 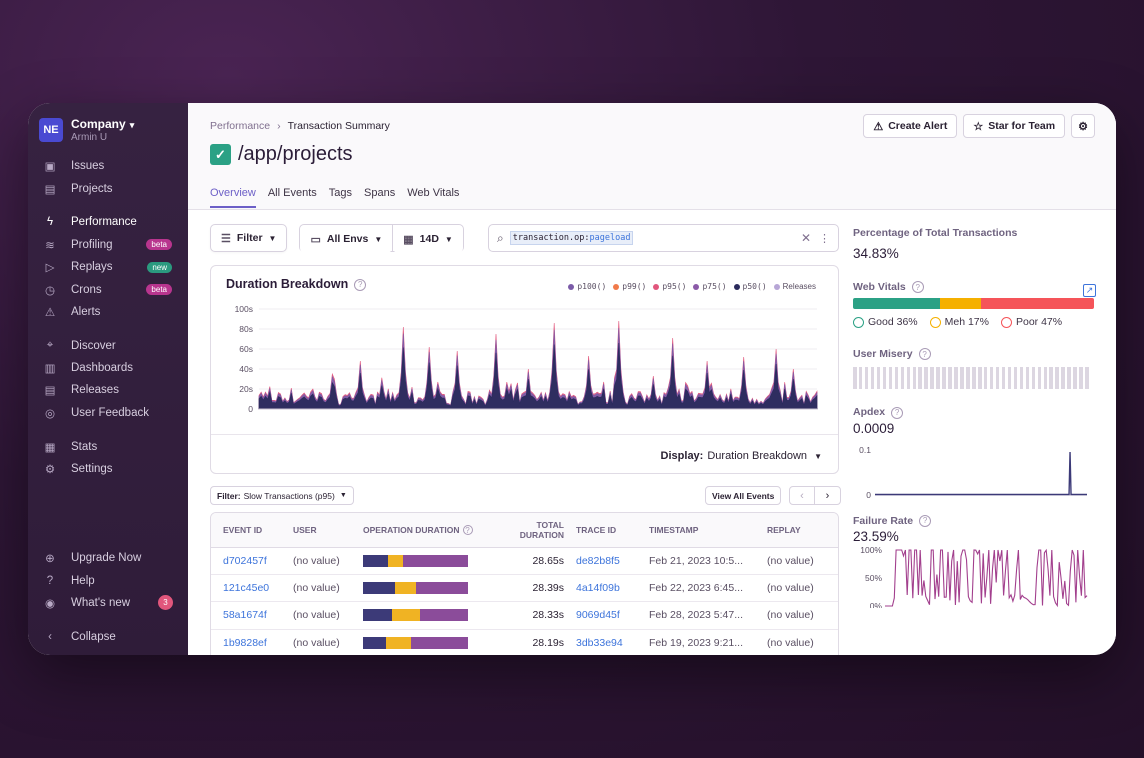 What do you see at coordinates (340, 193) in the screenshot?
I see `tab-tags: Tags` at bounding box center [340, 193].